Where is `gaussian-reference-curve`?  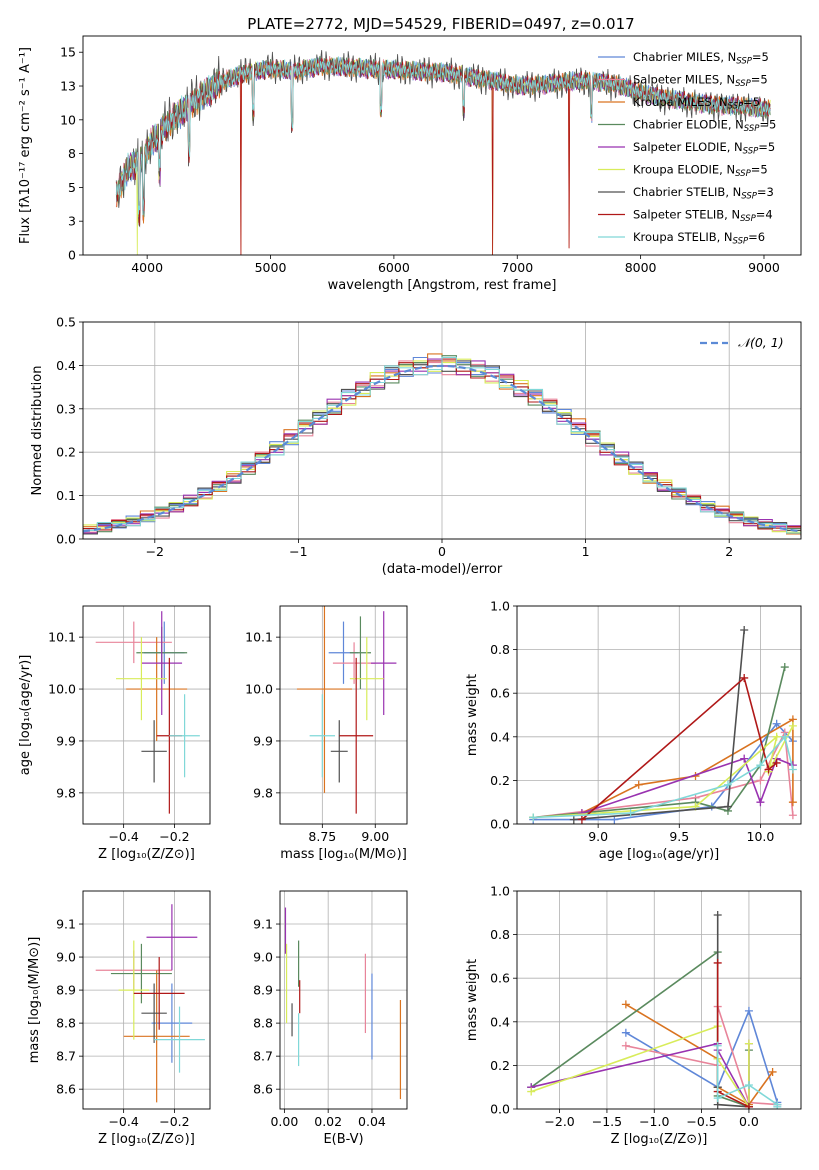 gaussian-reference-curve is located at coordinates (442, 448).